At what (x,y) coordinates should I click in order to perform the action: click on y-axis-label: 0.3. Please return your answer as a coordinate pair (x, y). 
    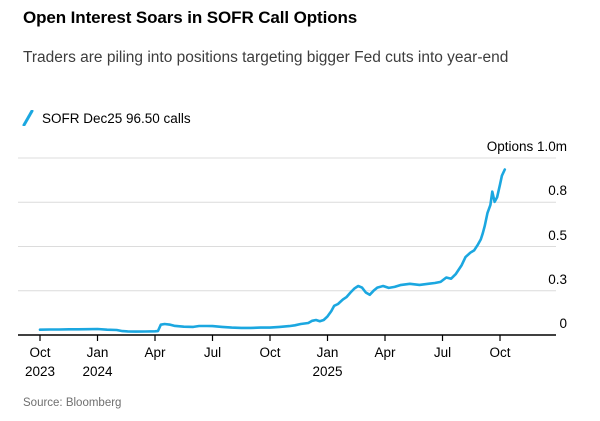
    Looking at the image, I should click on (557, 279).